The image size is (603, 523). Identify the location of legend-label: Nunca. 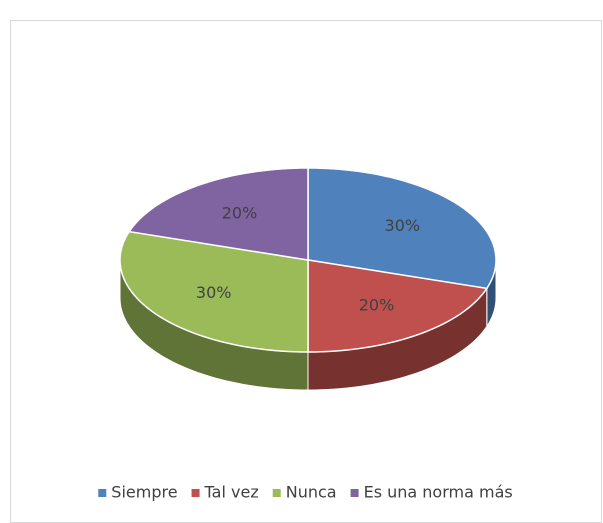
(311, 492).